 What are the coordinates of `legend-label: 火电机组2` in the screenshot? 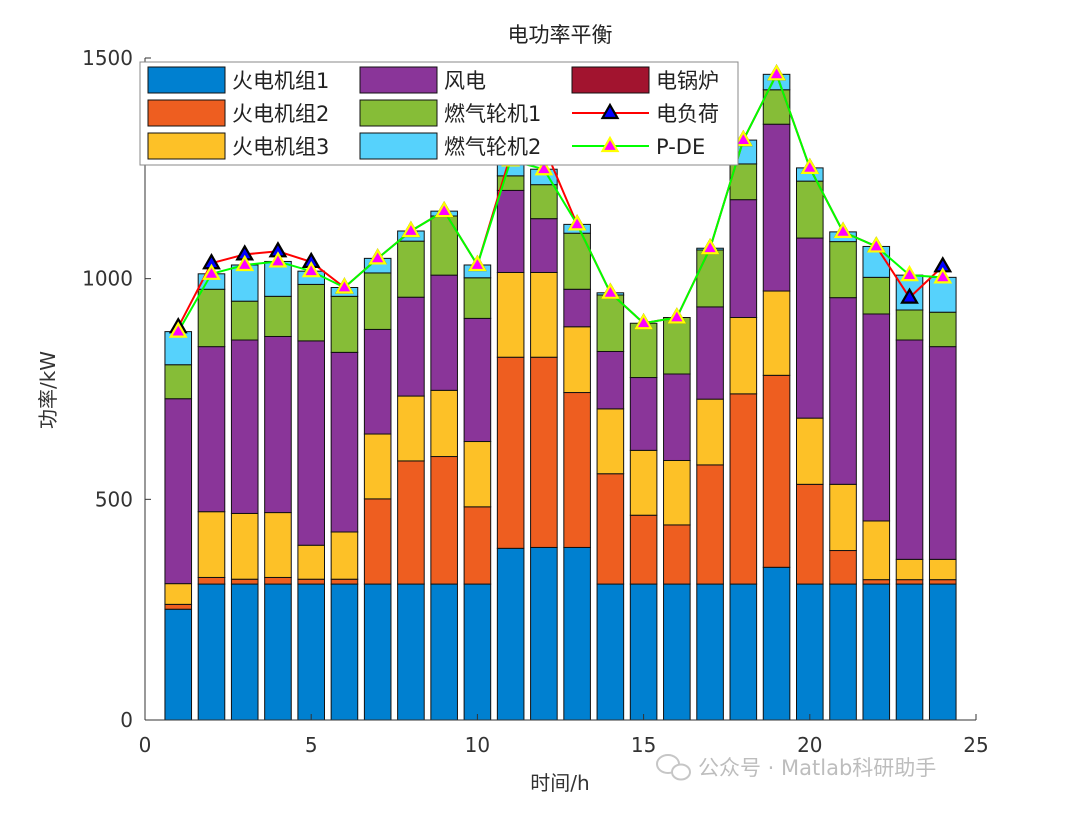 It's located at (280, 114).